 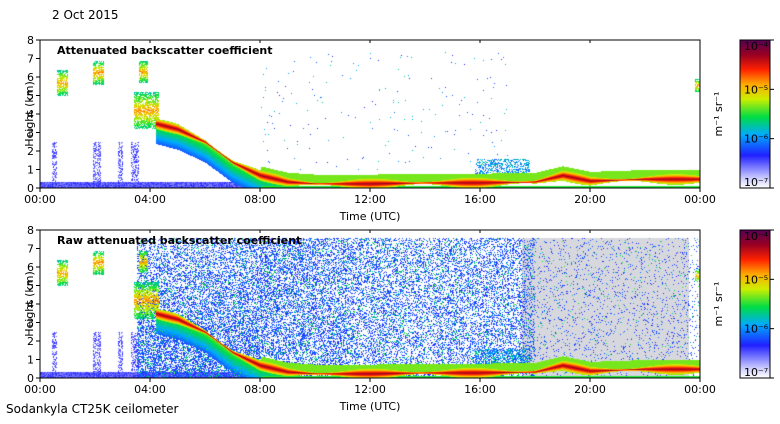 What do you see at coordinates (179, 240) in the screenshot?
I see `panel-bottom-title: Raw attenuated backscatter coefficient` at bounding box center [179, 240].